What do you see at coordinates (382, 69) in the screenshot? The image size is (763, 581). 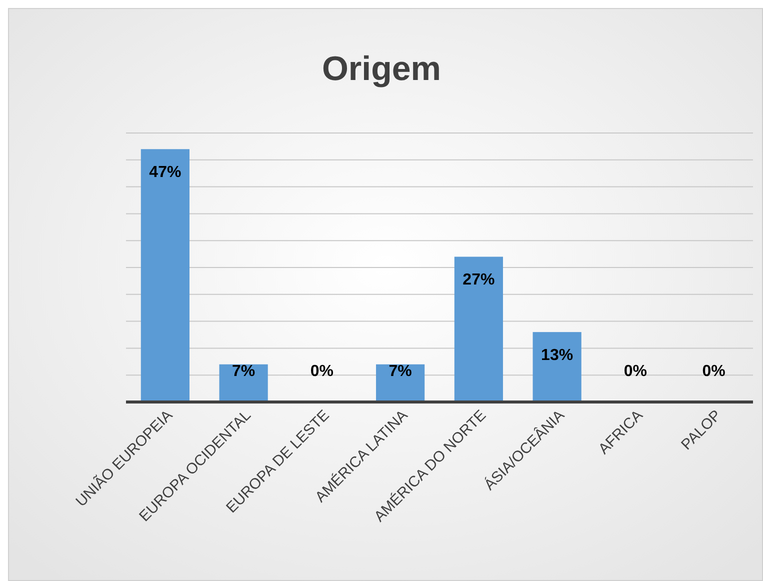 I see `chart-title: Origem` at bounding box center [382, 69].